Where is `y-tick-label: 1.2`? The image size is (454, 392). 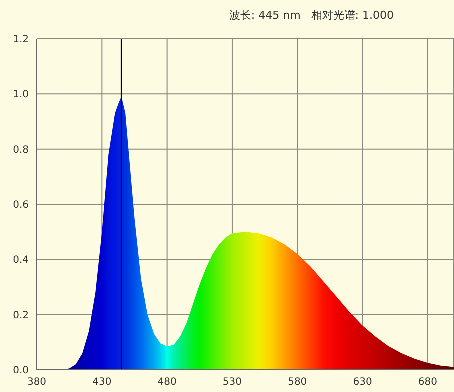 y-tick-label: 1.2 is located at coordinates (21, 40).